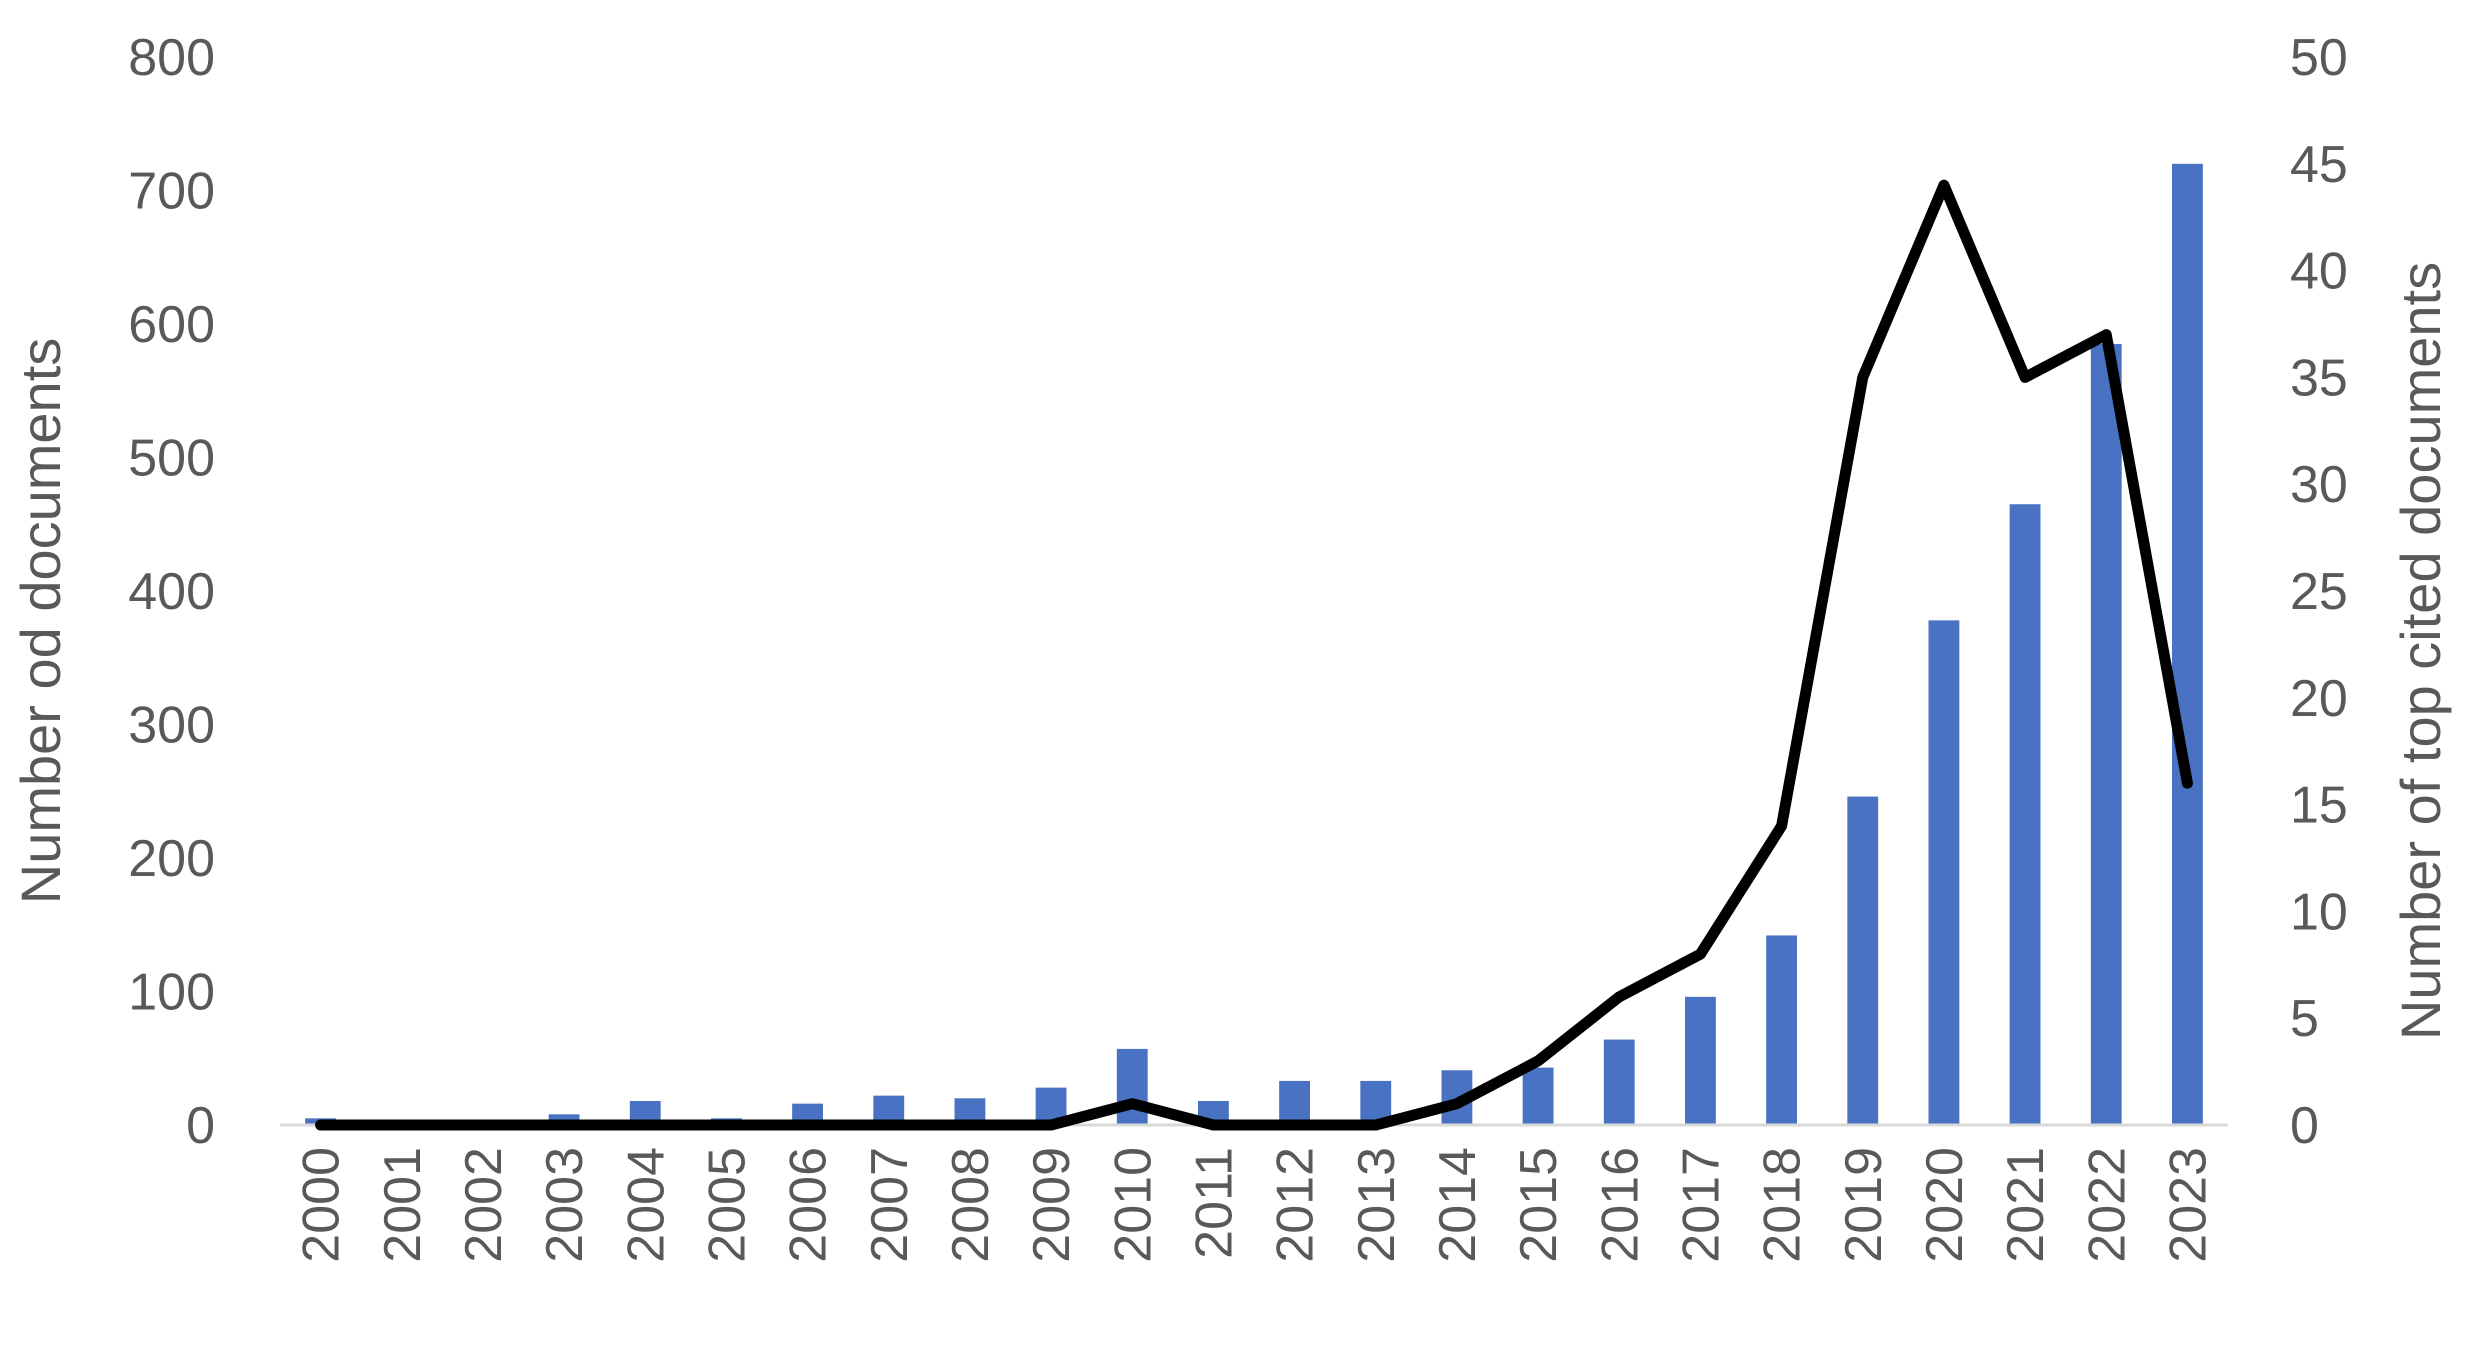 This screenshot has width=2490, height=1346. Describe the element at coordinates (1214, 1203) in the screenshot. I see `x-tick-label: 2011` at that location.